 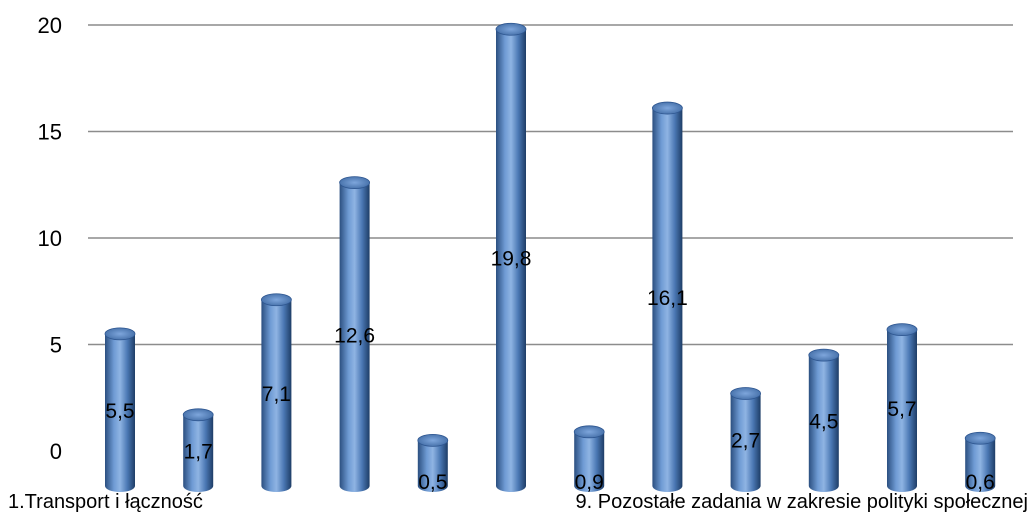 I want to click on data-label: 4,5, so click(x=823, y=422).